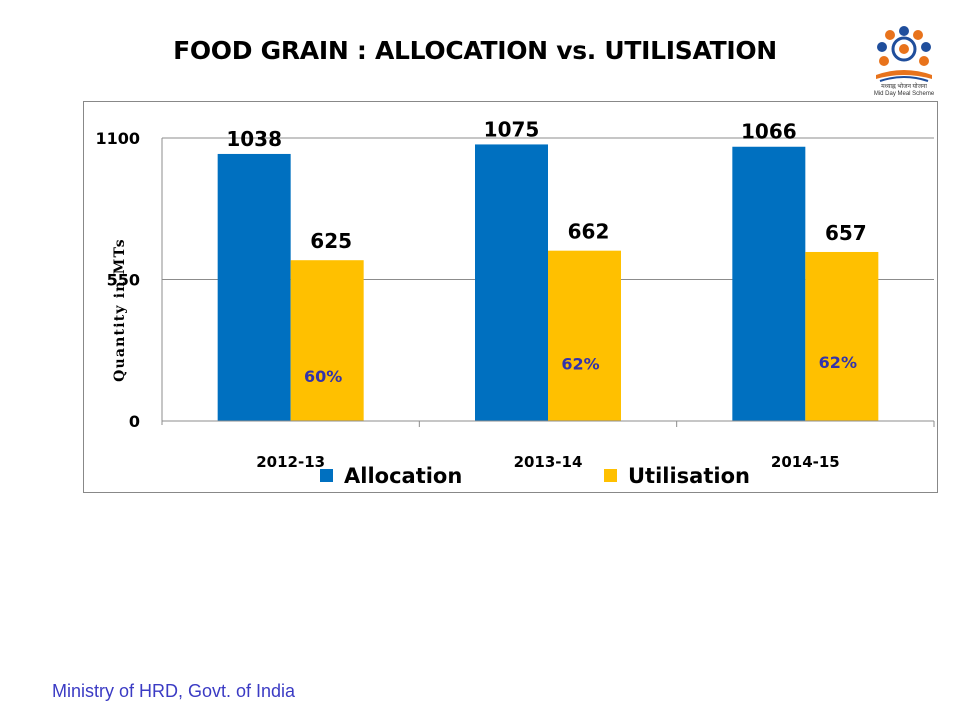 The width and height of the screenshot is (960, 720). Describe the element at coordinates (846, 233) in the screenshot. I see `data-label: 657` at that location.